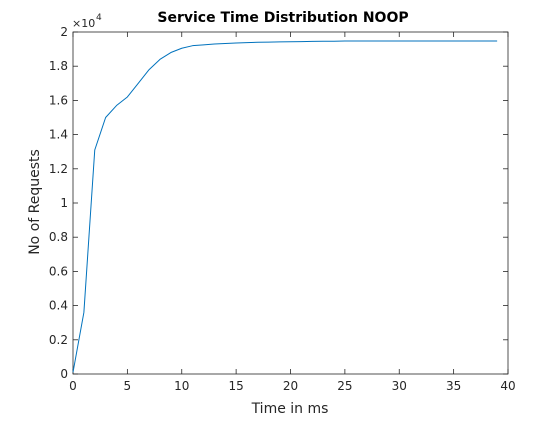  What do you see at coordinates (58, 237) in the screenshot?
I see `y-tick-label: 0.8` at bounding box center [58, 237].